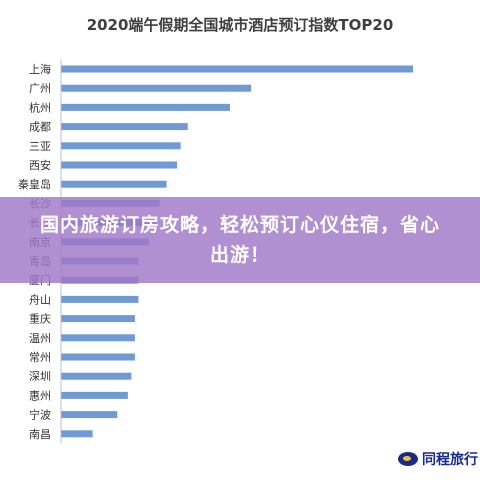 The width and height of the screenshot is (480, 480). I want to click on category-label: 重庆, so click(40, 319).